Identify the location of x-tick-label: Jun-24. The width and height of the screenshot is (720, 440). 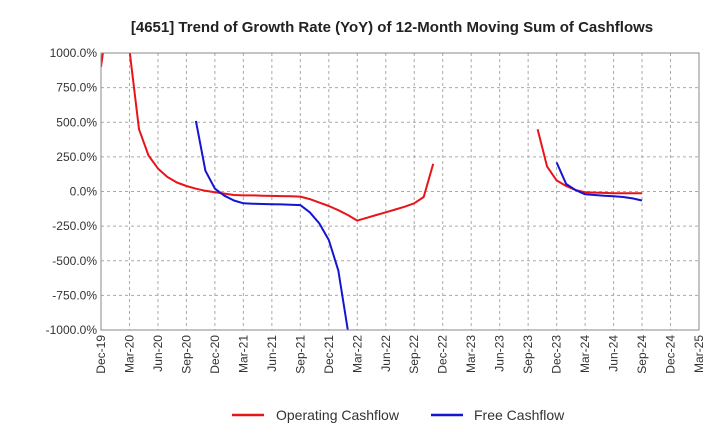
(614, 353).